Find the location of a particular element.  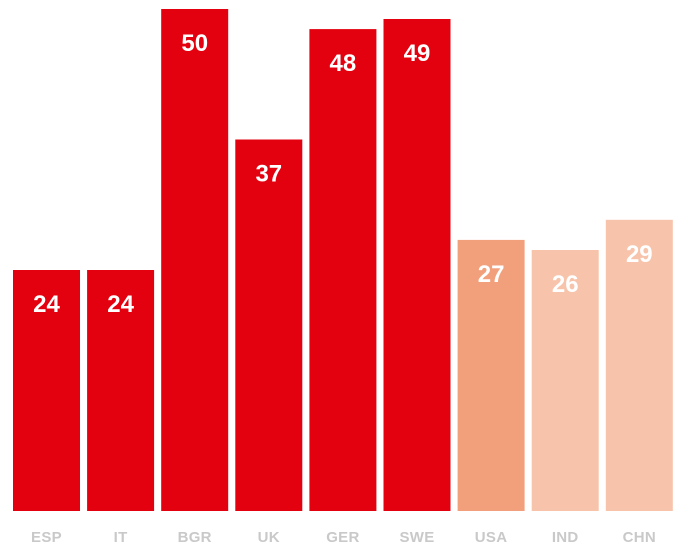

x-tick-label-esp: ESP is located at coordinates (46, 537).